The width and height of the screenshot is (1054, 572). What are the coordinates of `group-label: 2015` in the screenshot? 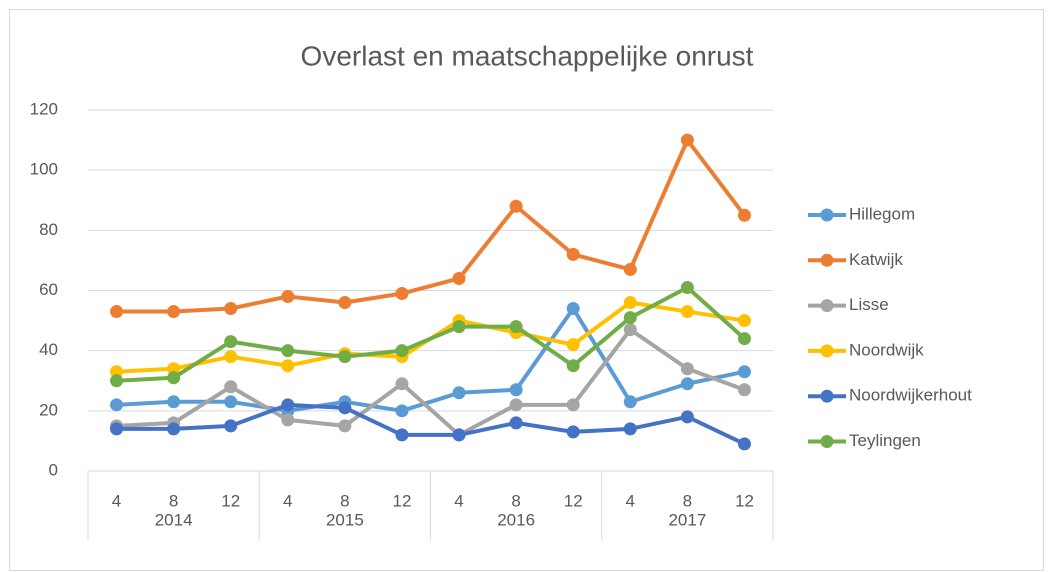 It's located at (345, 519).